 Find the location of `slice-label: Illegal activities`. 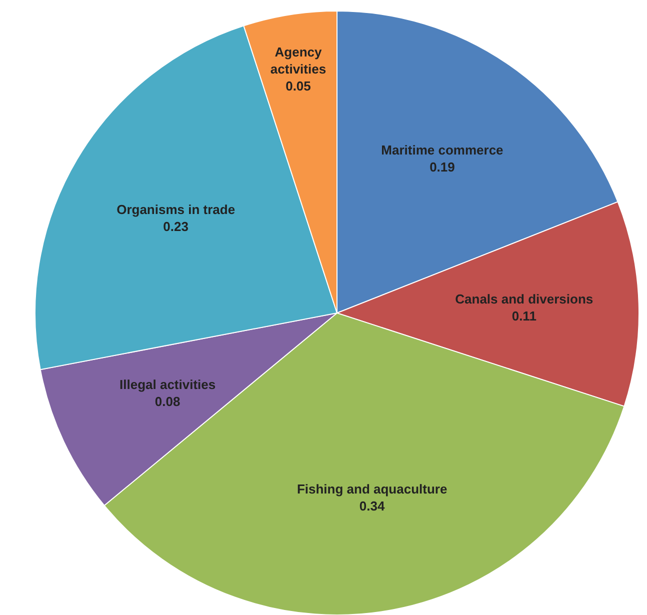

slice-label: Illegal activities is located at coordinates (168, 384).